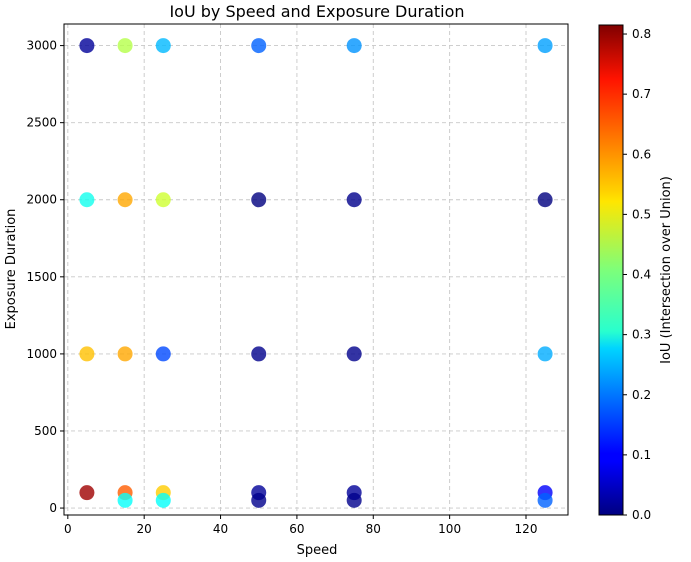 This screenshot has height=562, width=691. I want to click on y-tick-label: 0, so click(53, 508).